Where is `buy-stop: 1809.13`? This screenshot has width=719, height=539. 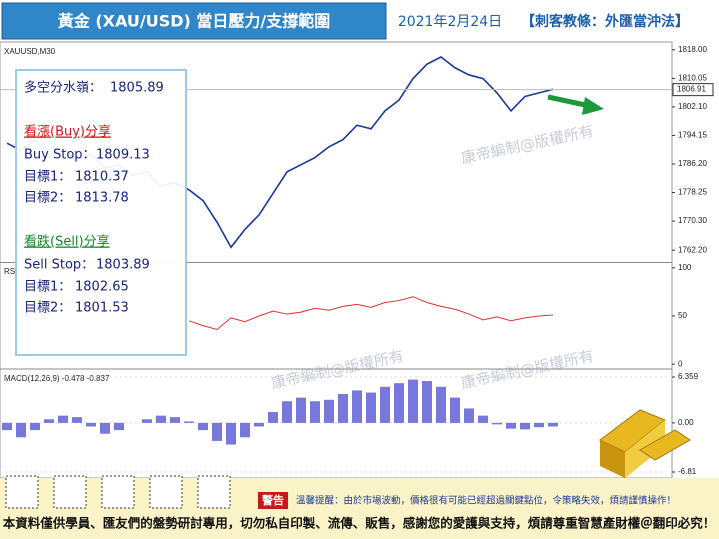
buy-stop: 1809.13 is located at coordinates (123, 155).